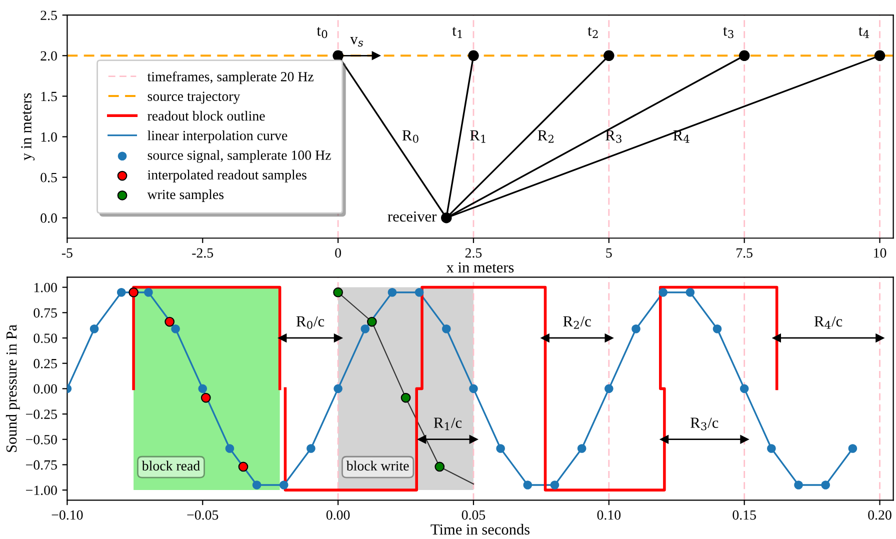  What do you see at coordinates (322, 32) in the screenshot?
I see `annotation: t$_{0}$` at bounding box center [322, 32].